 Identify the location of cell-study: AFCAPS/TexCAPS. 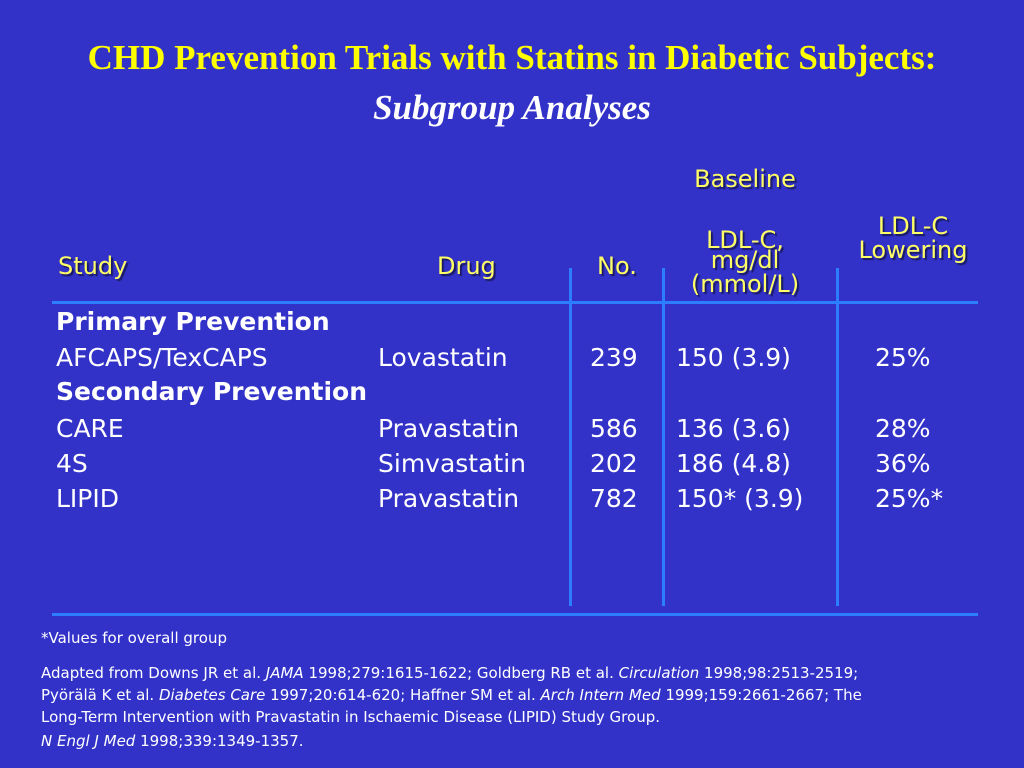
(162, 357).